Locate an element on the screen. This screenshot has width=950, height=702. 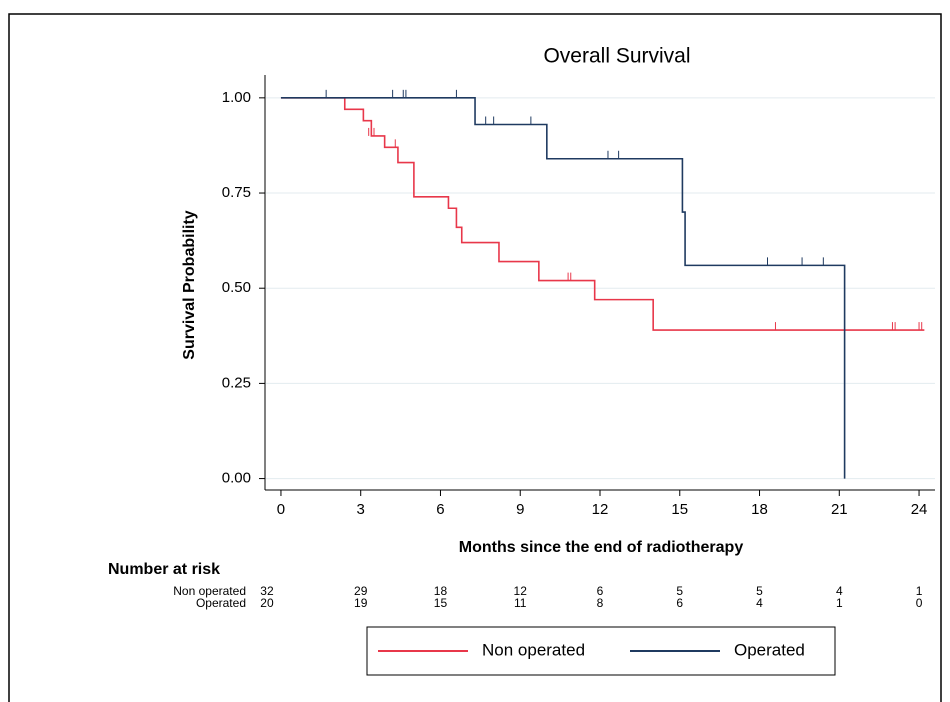
risk-row-name: Operated is located at coordinates (221, 603).